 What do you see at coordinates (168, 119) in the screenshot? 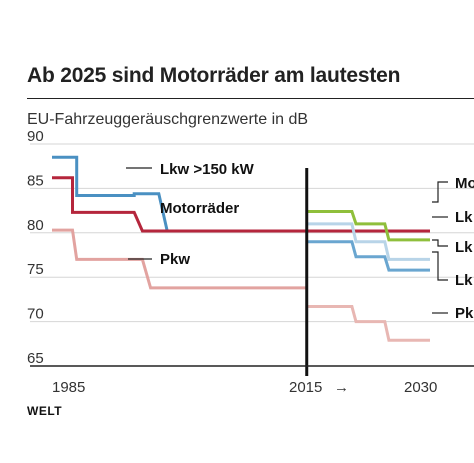
I see `chart-subtitle: EU-Fahrzeuggeräuschgrenzwerte in dB` at bounding box center [168, 119].